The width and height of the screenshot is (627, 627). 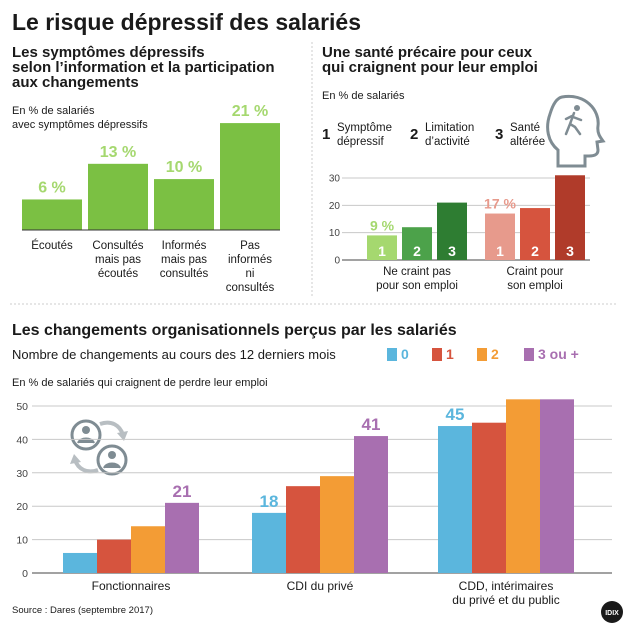 What do you see at coordinates (82, 610) in the screenshot?
I see `source-text: Source : Dares (septembre 2017)` at bounding box center [82, 610].